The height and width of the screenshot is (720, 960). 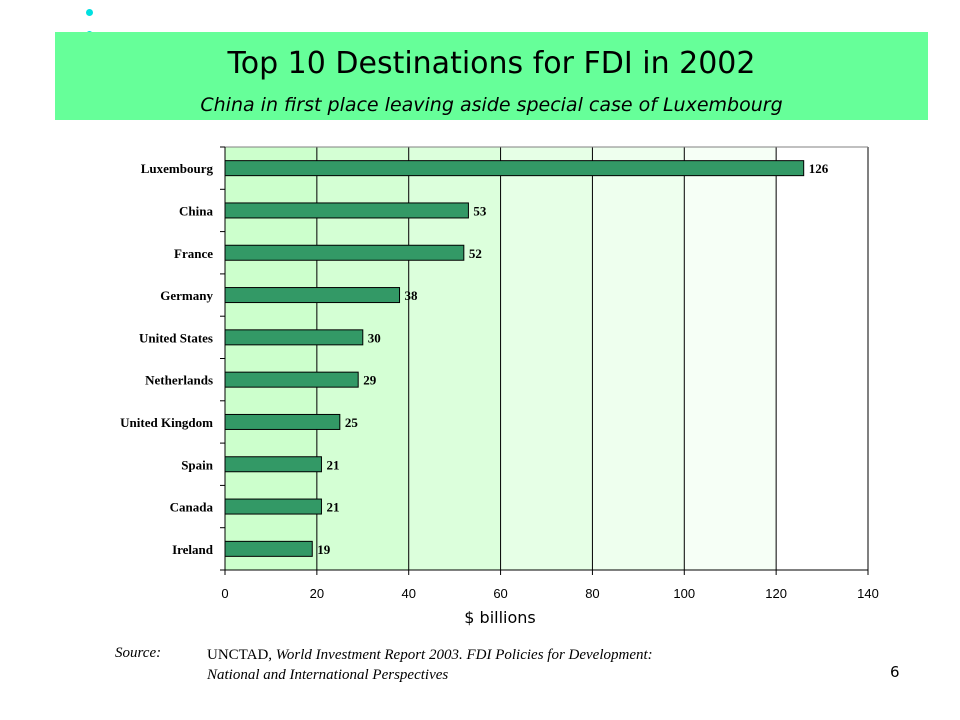 What do you see at coordinates (186, 295) in the screenshot?
I see `category-label: Germany` at bounding box center [186, 295].